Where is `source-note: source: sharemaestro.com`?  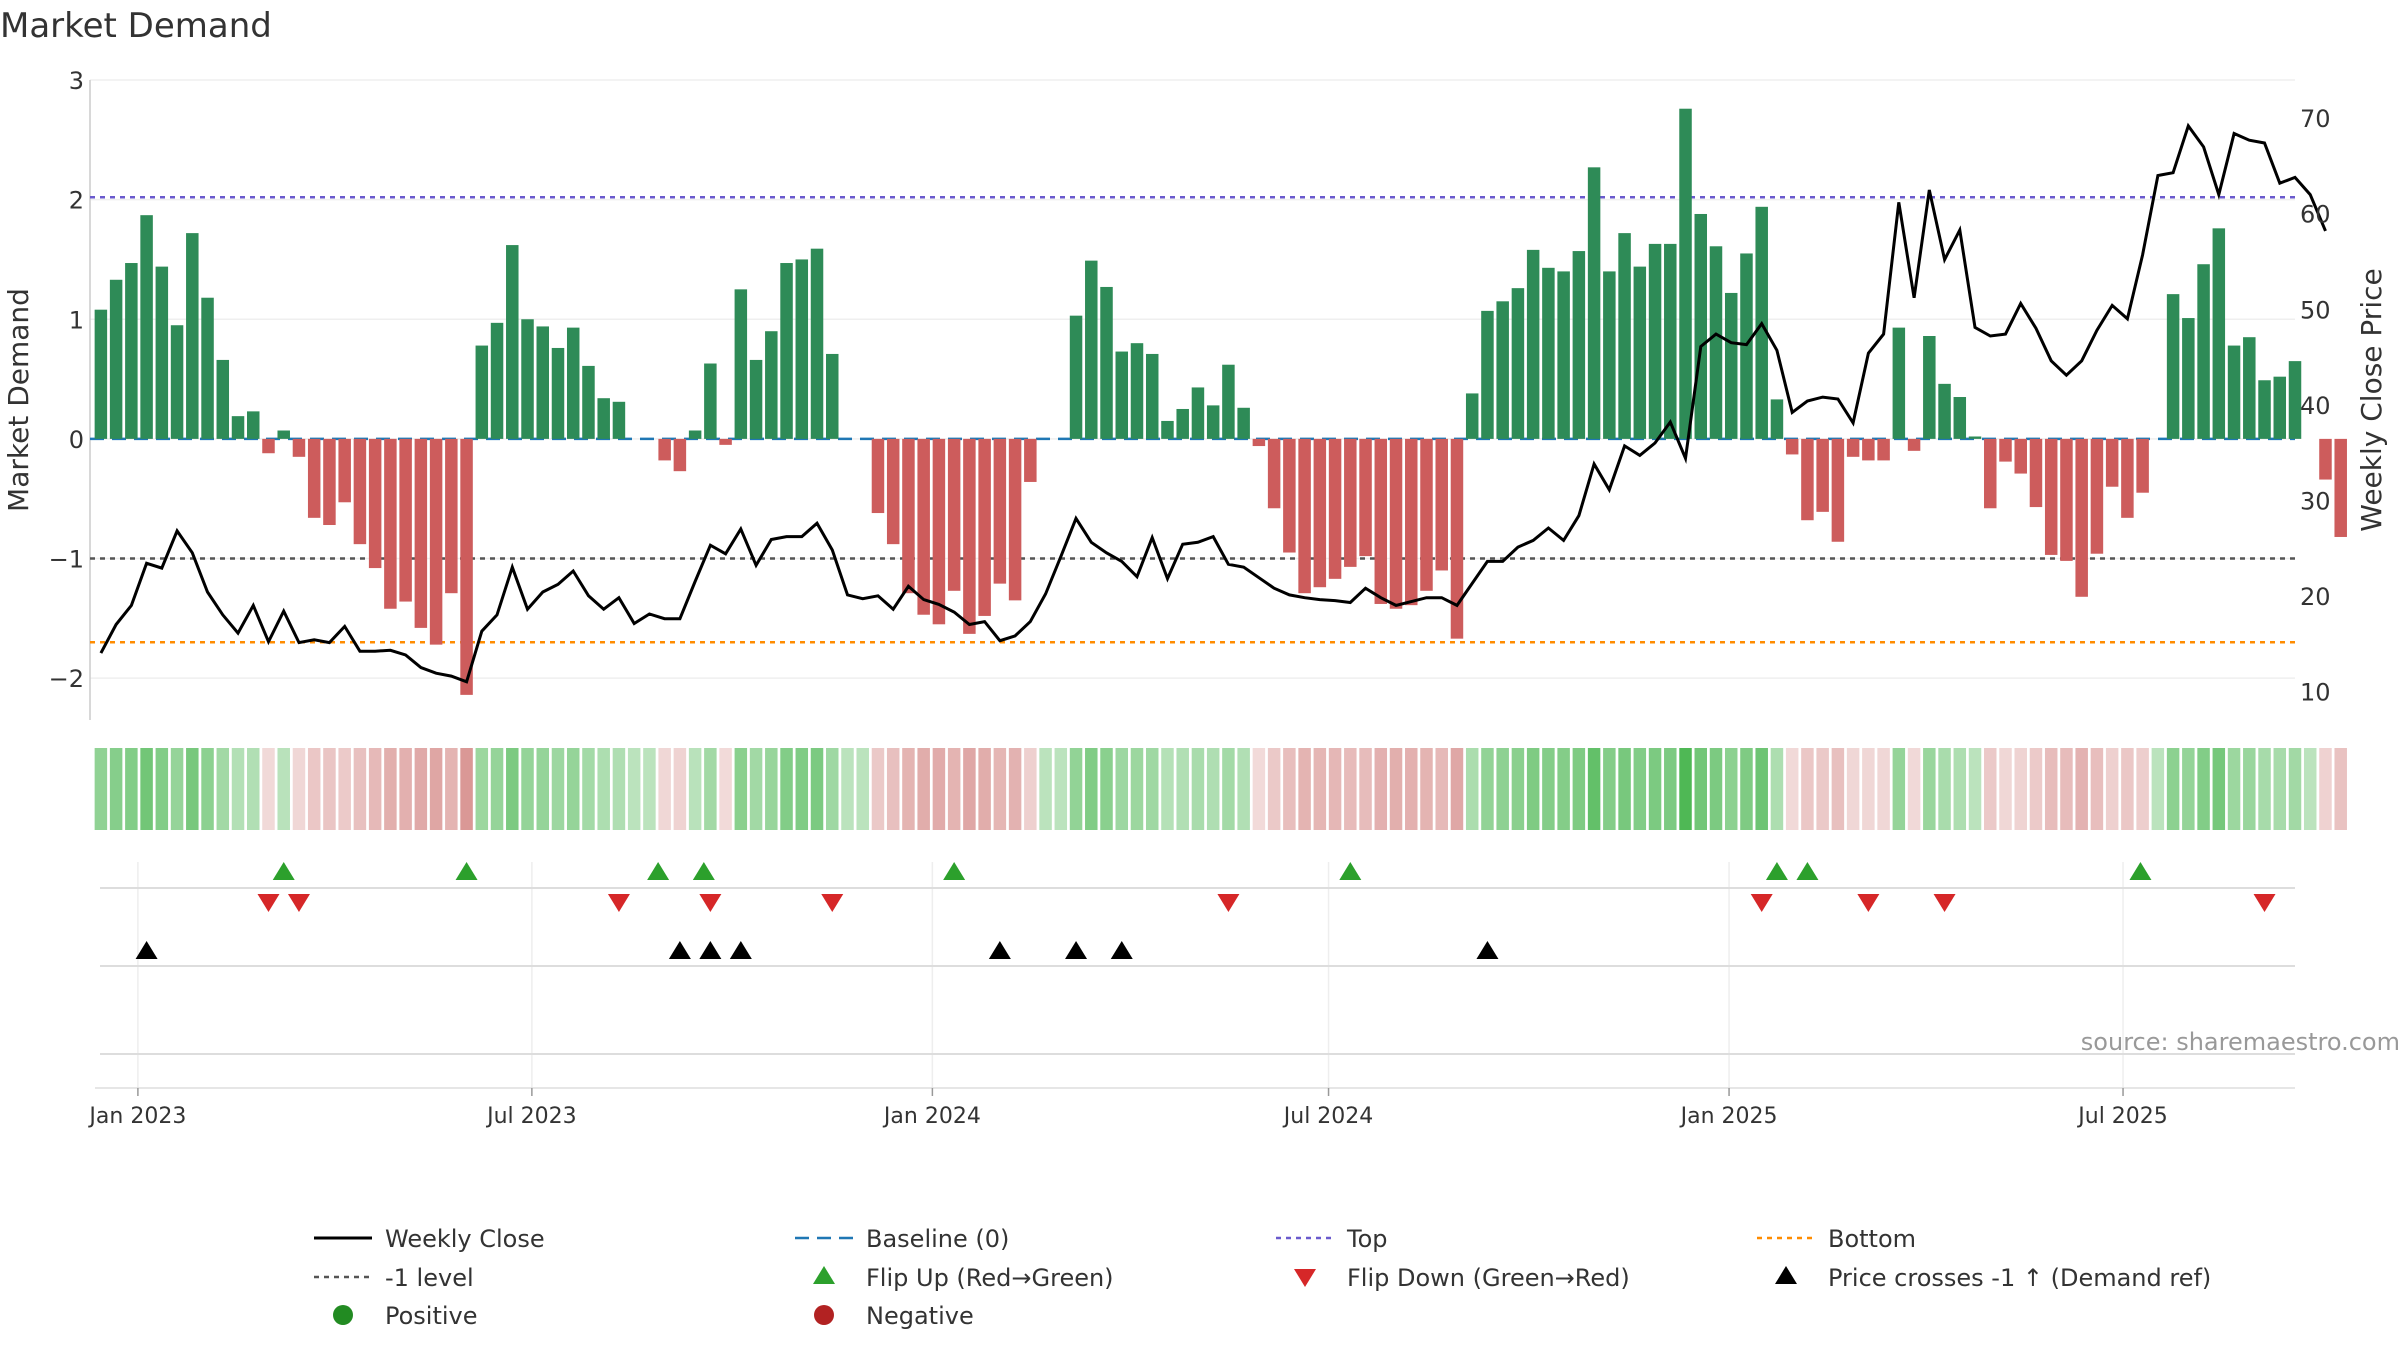
source-note: source: sharemaestro.com is located at coordinates (2240, 1042).